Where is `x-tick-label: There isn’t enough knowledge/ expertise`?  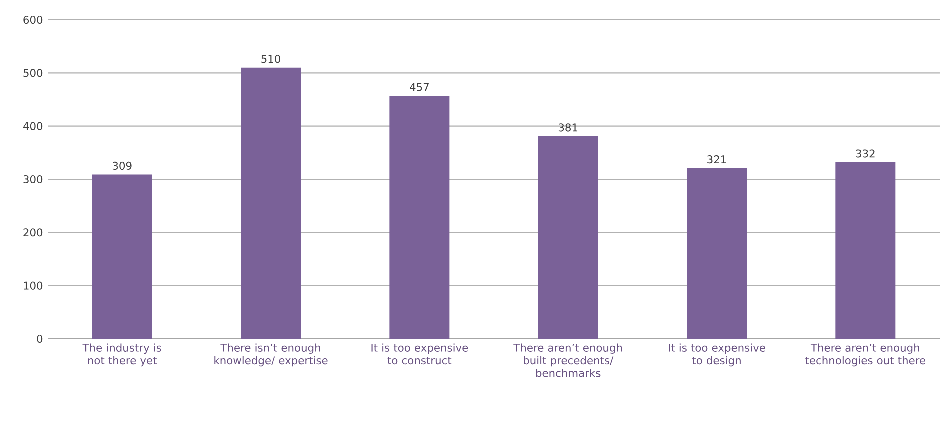
x-tick-label: There isn’t enough knowledge/ expertise is located at coordinates (271, 355).